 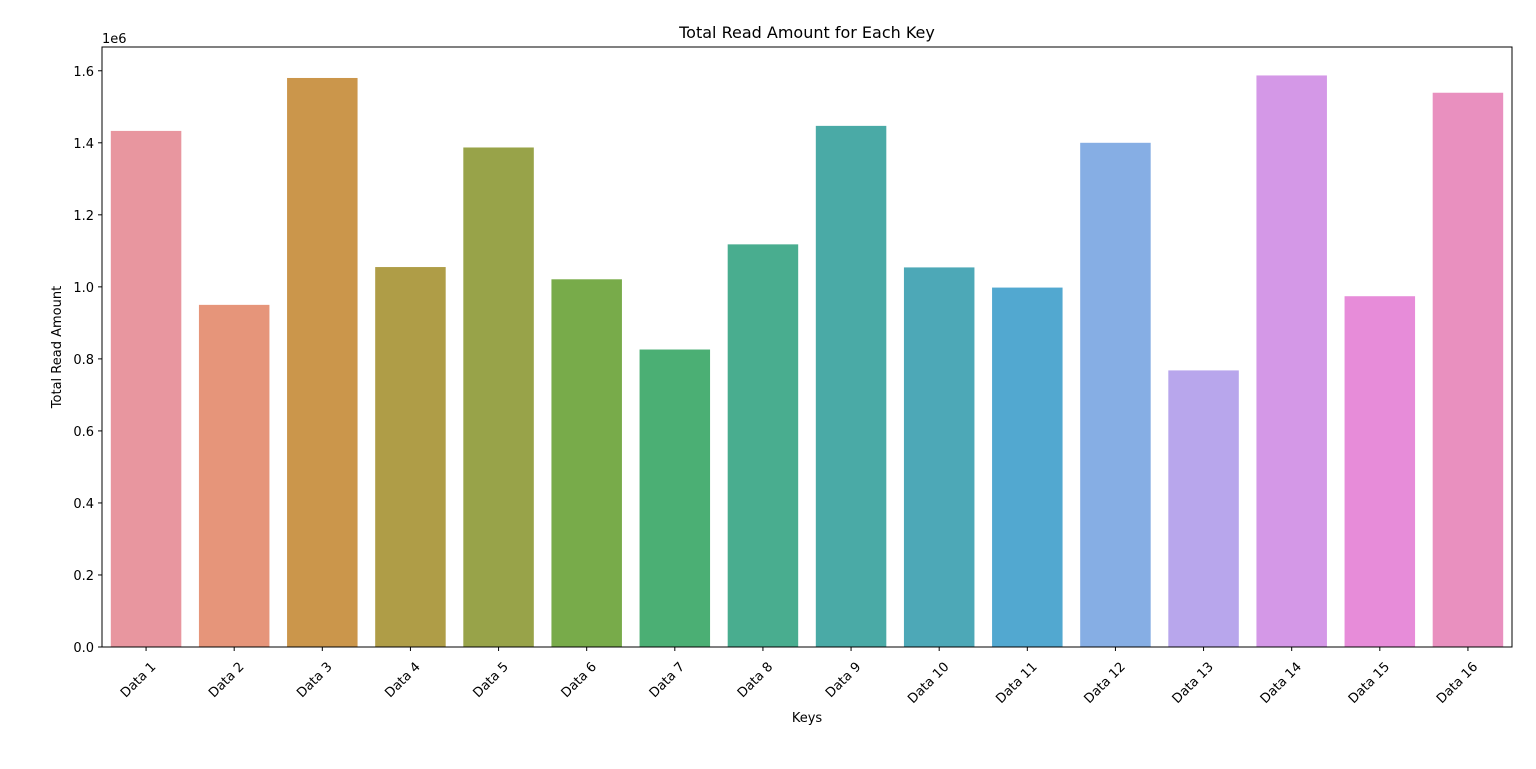 I want to click on x-tick-label: Data 7, so click(x=667, y=680).